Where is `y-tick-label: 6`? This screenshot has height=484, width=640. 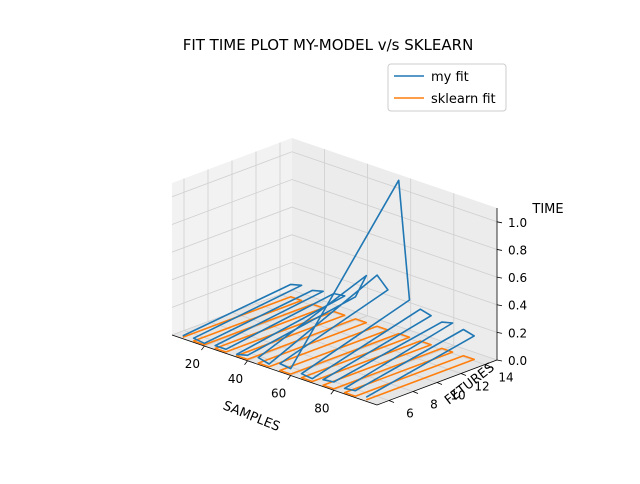 y-tick-label: 6 is located at coordinates (410, 414).